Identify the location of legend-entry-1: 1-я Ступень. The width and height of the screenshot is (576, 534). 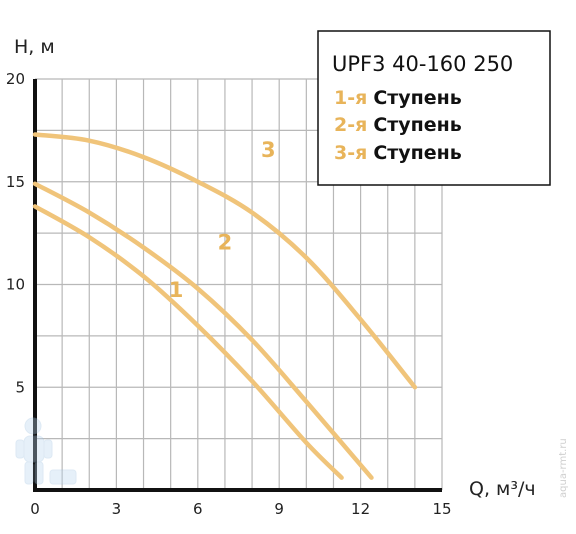
(398, 98).